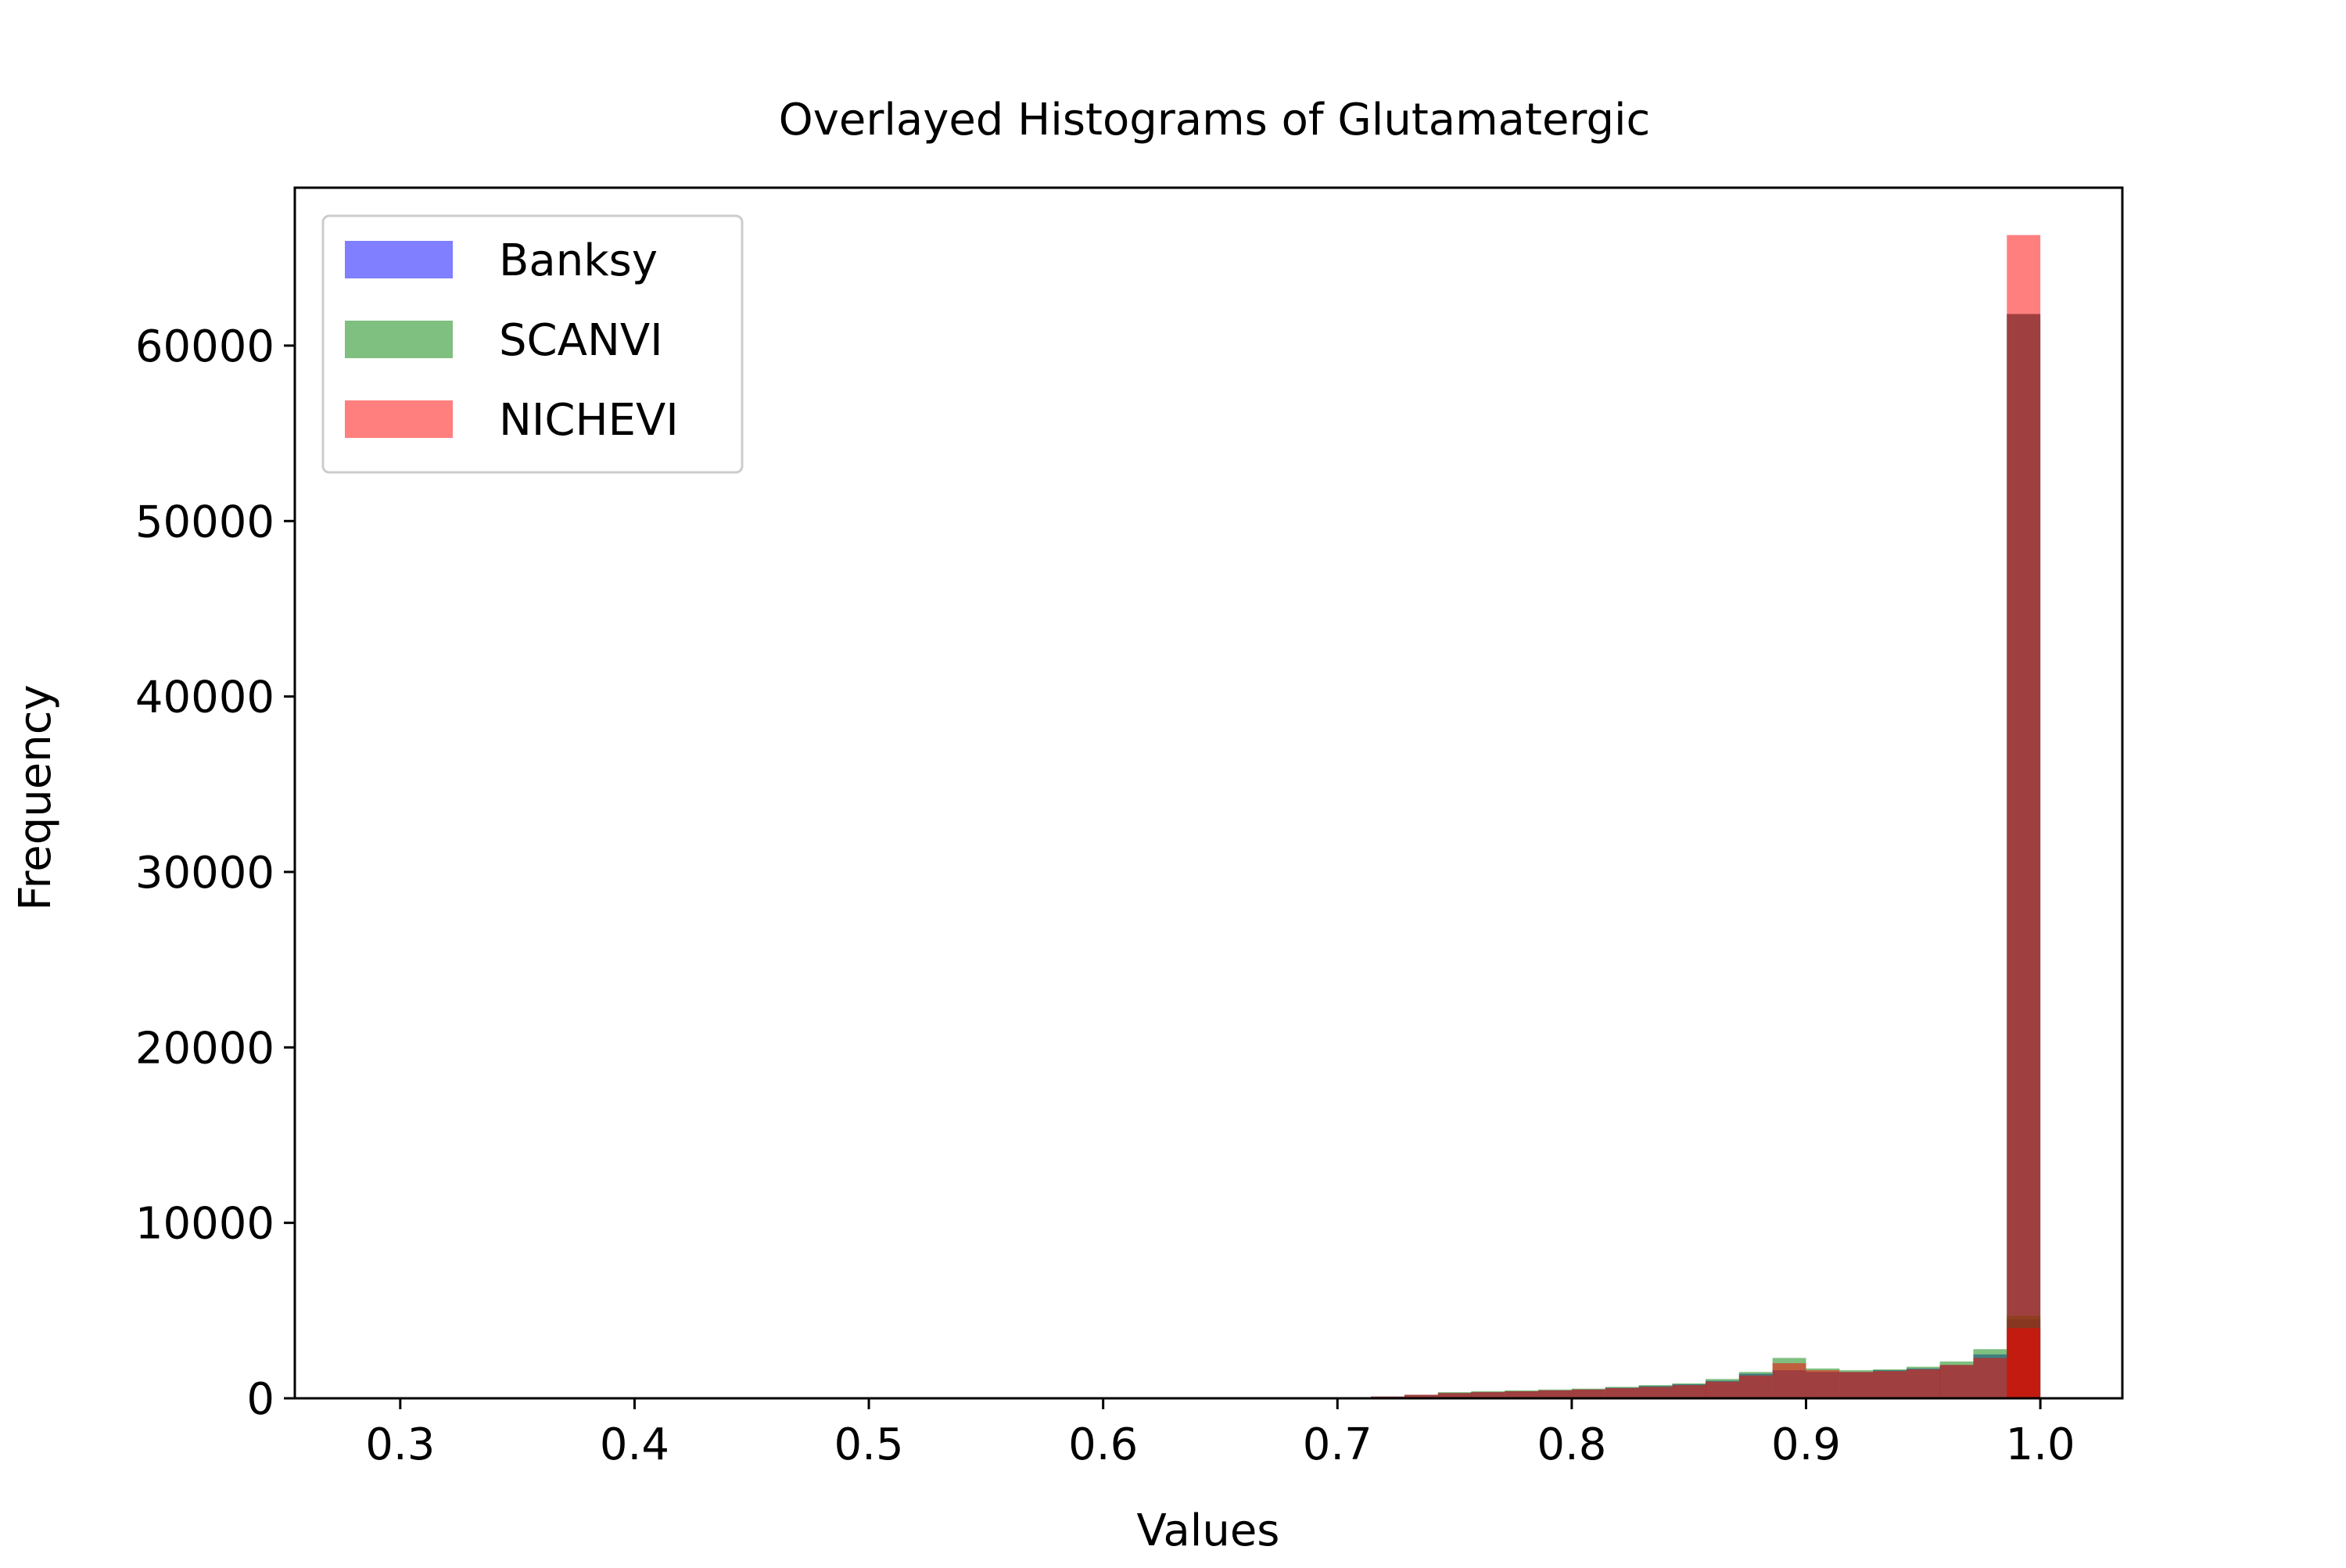 This screenshot has height=1568, width=2346. Describe the element at coordinates (399, 419) in the screenshot. I see `legend-swatch-nichevi` at that location.